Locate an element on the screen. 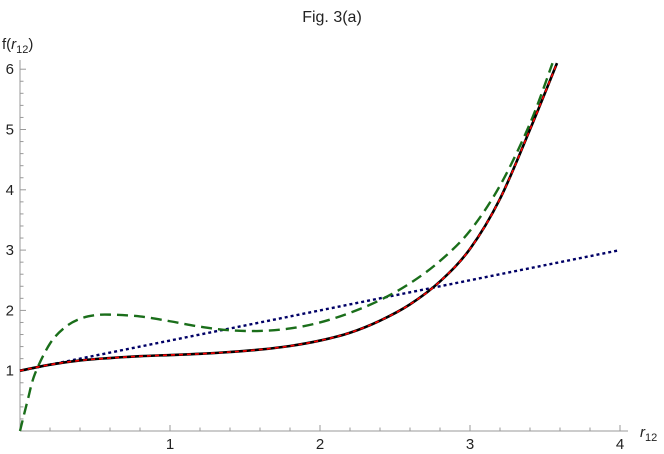 The image size is (664, 454). svg-text: r12 is located at coordinates (648, 434).